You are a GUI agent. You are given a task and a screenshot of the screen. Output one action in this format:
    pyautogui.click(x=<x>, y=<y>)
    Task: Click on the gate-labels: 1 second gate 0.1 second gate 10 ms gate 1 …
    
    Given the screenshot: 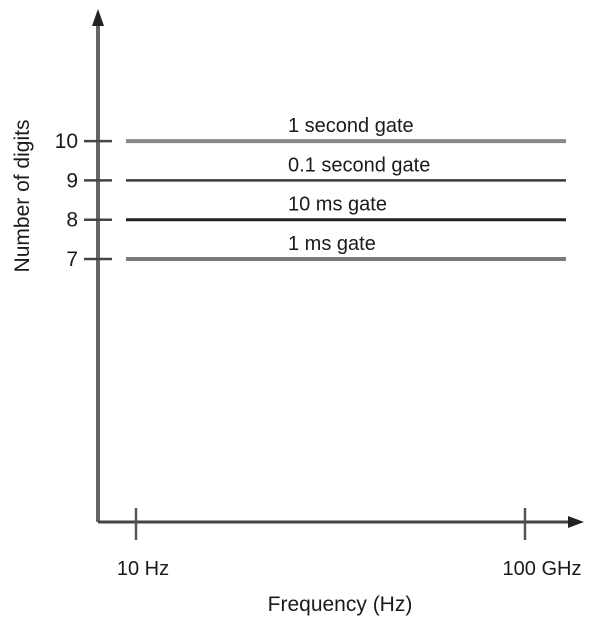 What is the action you would take?
    pyautogui.click(x=359, y=185)
    